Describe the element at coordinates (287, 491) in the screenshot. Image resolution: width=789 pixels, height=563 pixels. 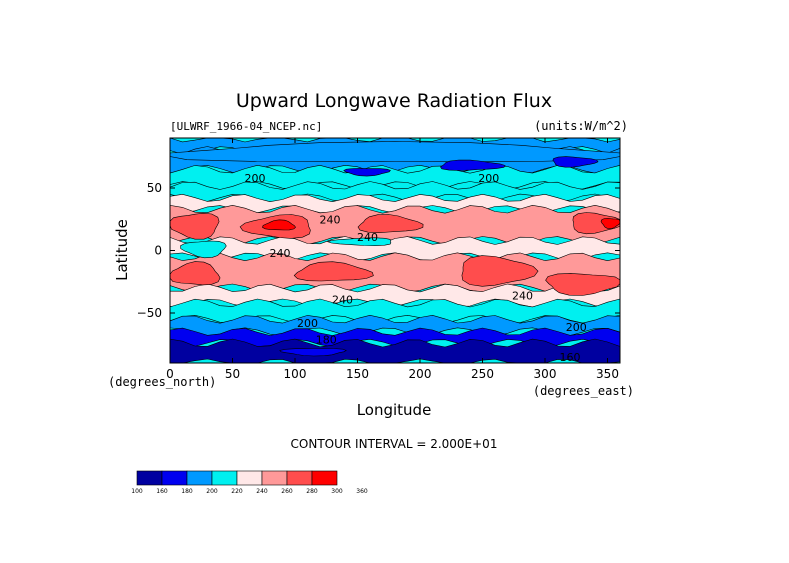
I see `colorbar-level-label: 260` at that location.